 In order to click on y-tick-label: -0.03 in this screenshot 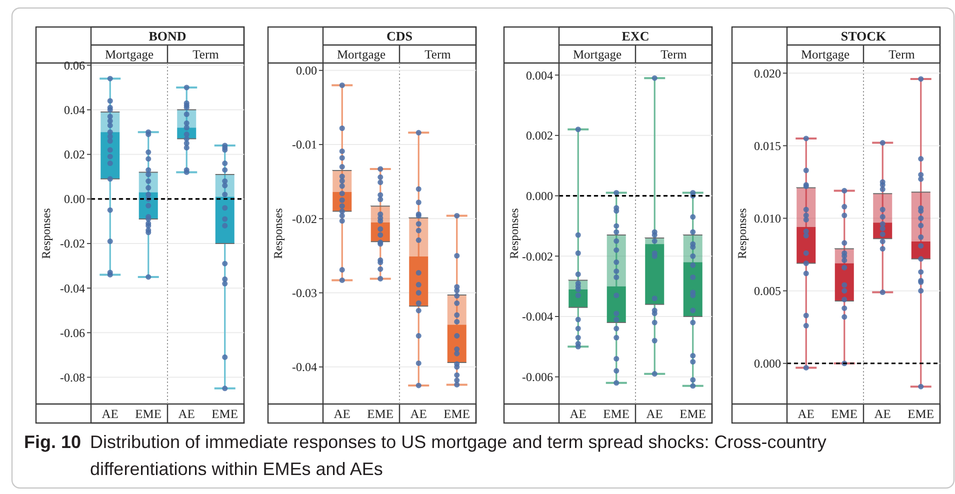, I will do `click(304, 293)`.